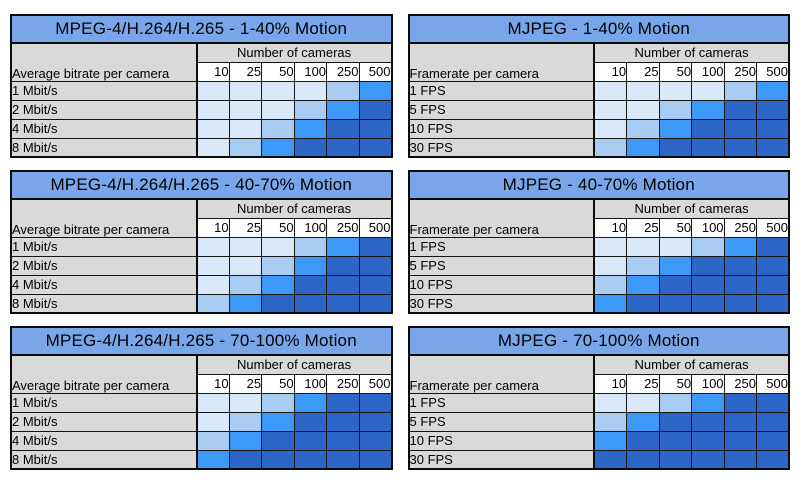 This screenshot has width=800, height=483. I want to click on camera-counts-row: 10 25 50 100 250 500, so click(599, 227).